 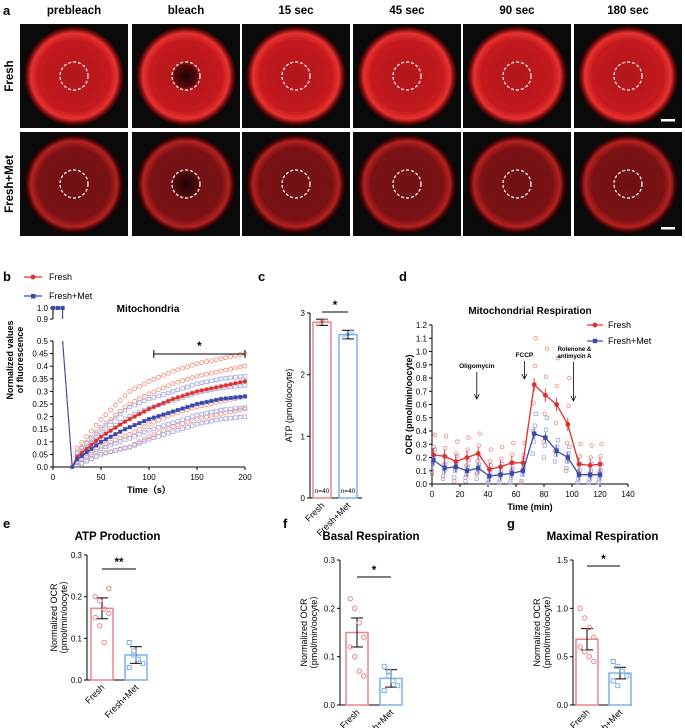 What do you see at coordinates (432, 494) in the screenshot?
I see `x-tick-label: 0` at bounding box center [432, 494].